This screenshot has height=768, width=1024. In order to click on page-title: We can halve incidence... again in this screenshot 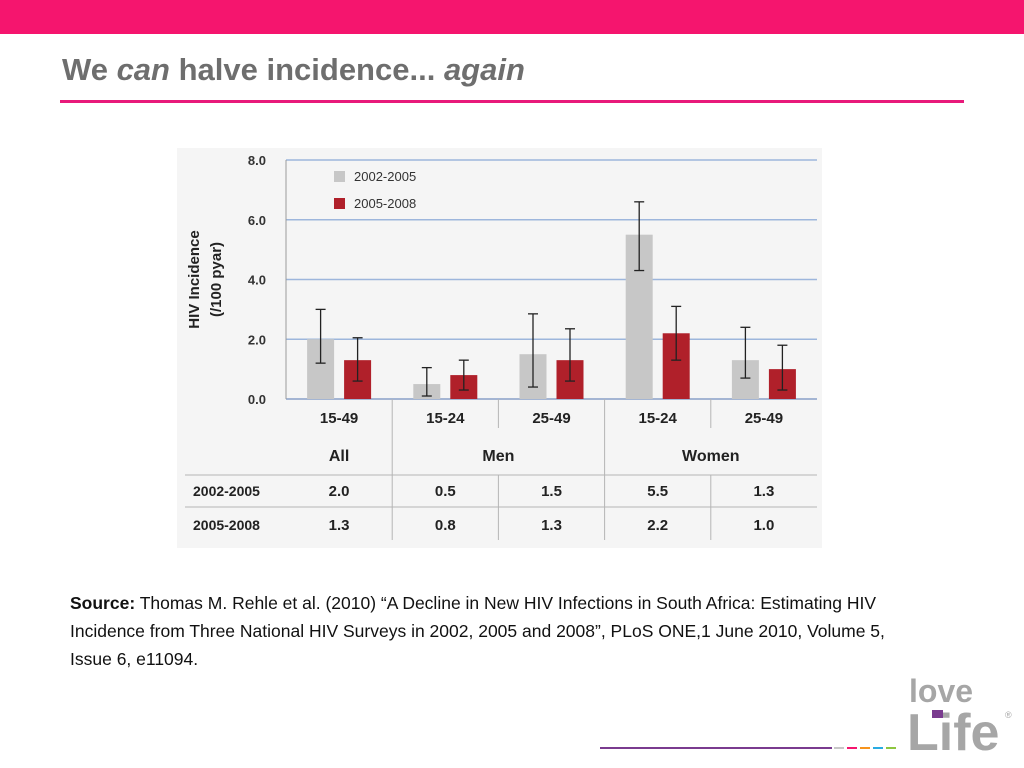, I will do `click(293, 70)`.